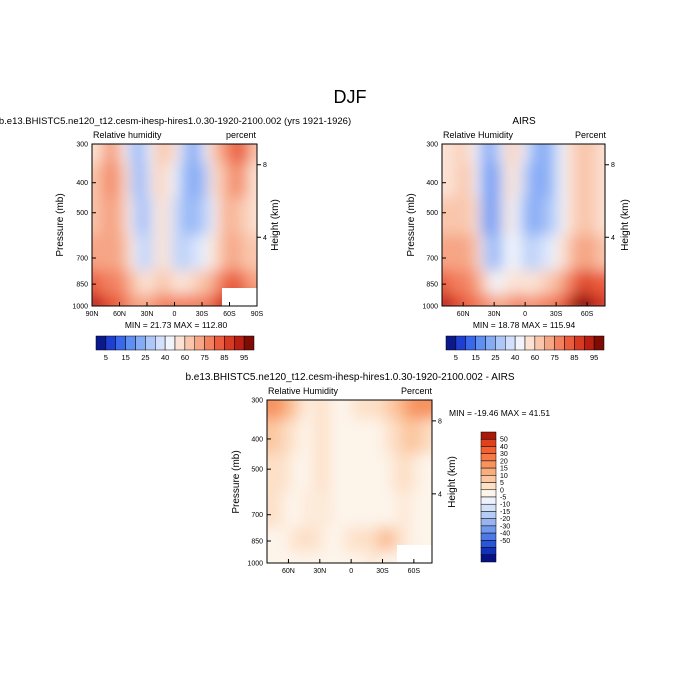  Describe the element at coordinates (349, 481) in the screenshot. I see `panel-diff-field` at that location.